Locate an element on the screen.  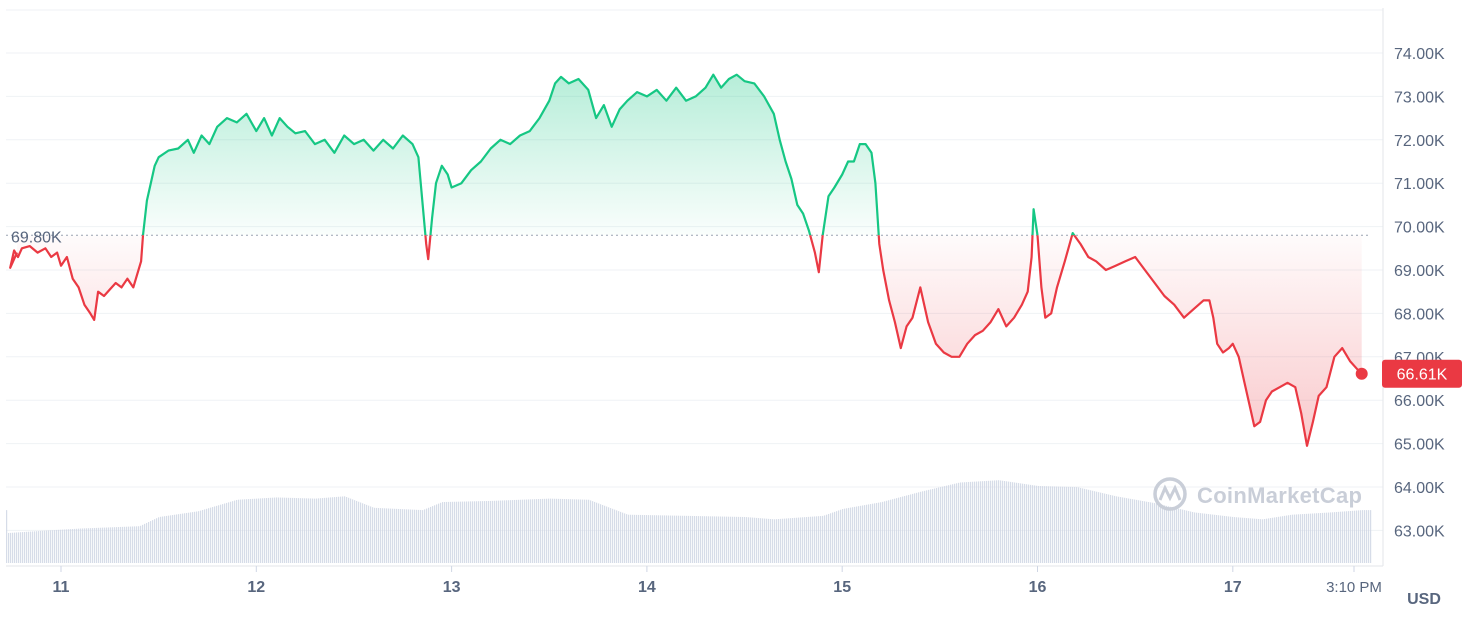
current-price-dot is located at coordinates (1361, 373).